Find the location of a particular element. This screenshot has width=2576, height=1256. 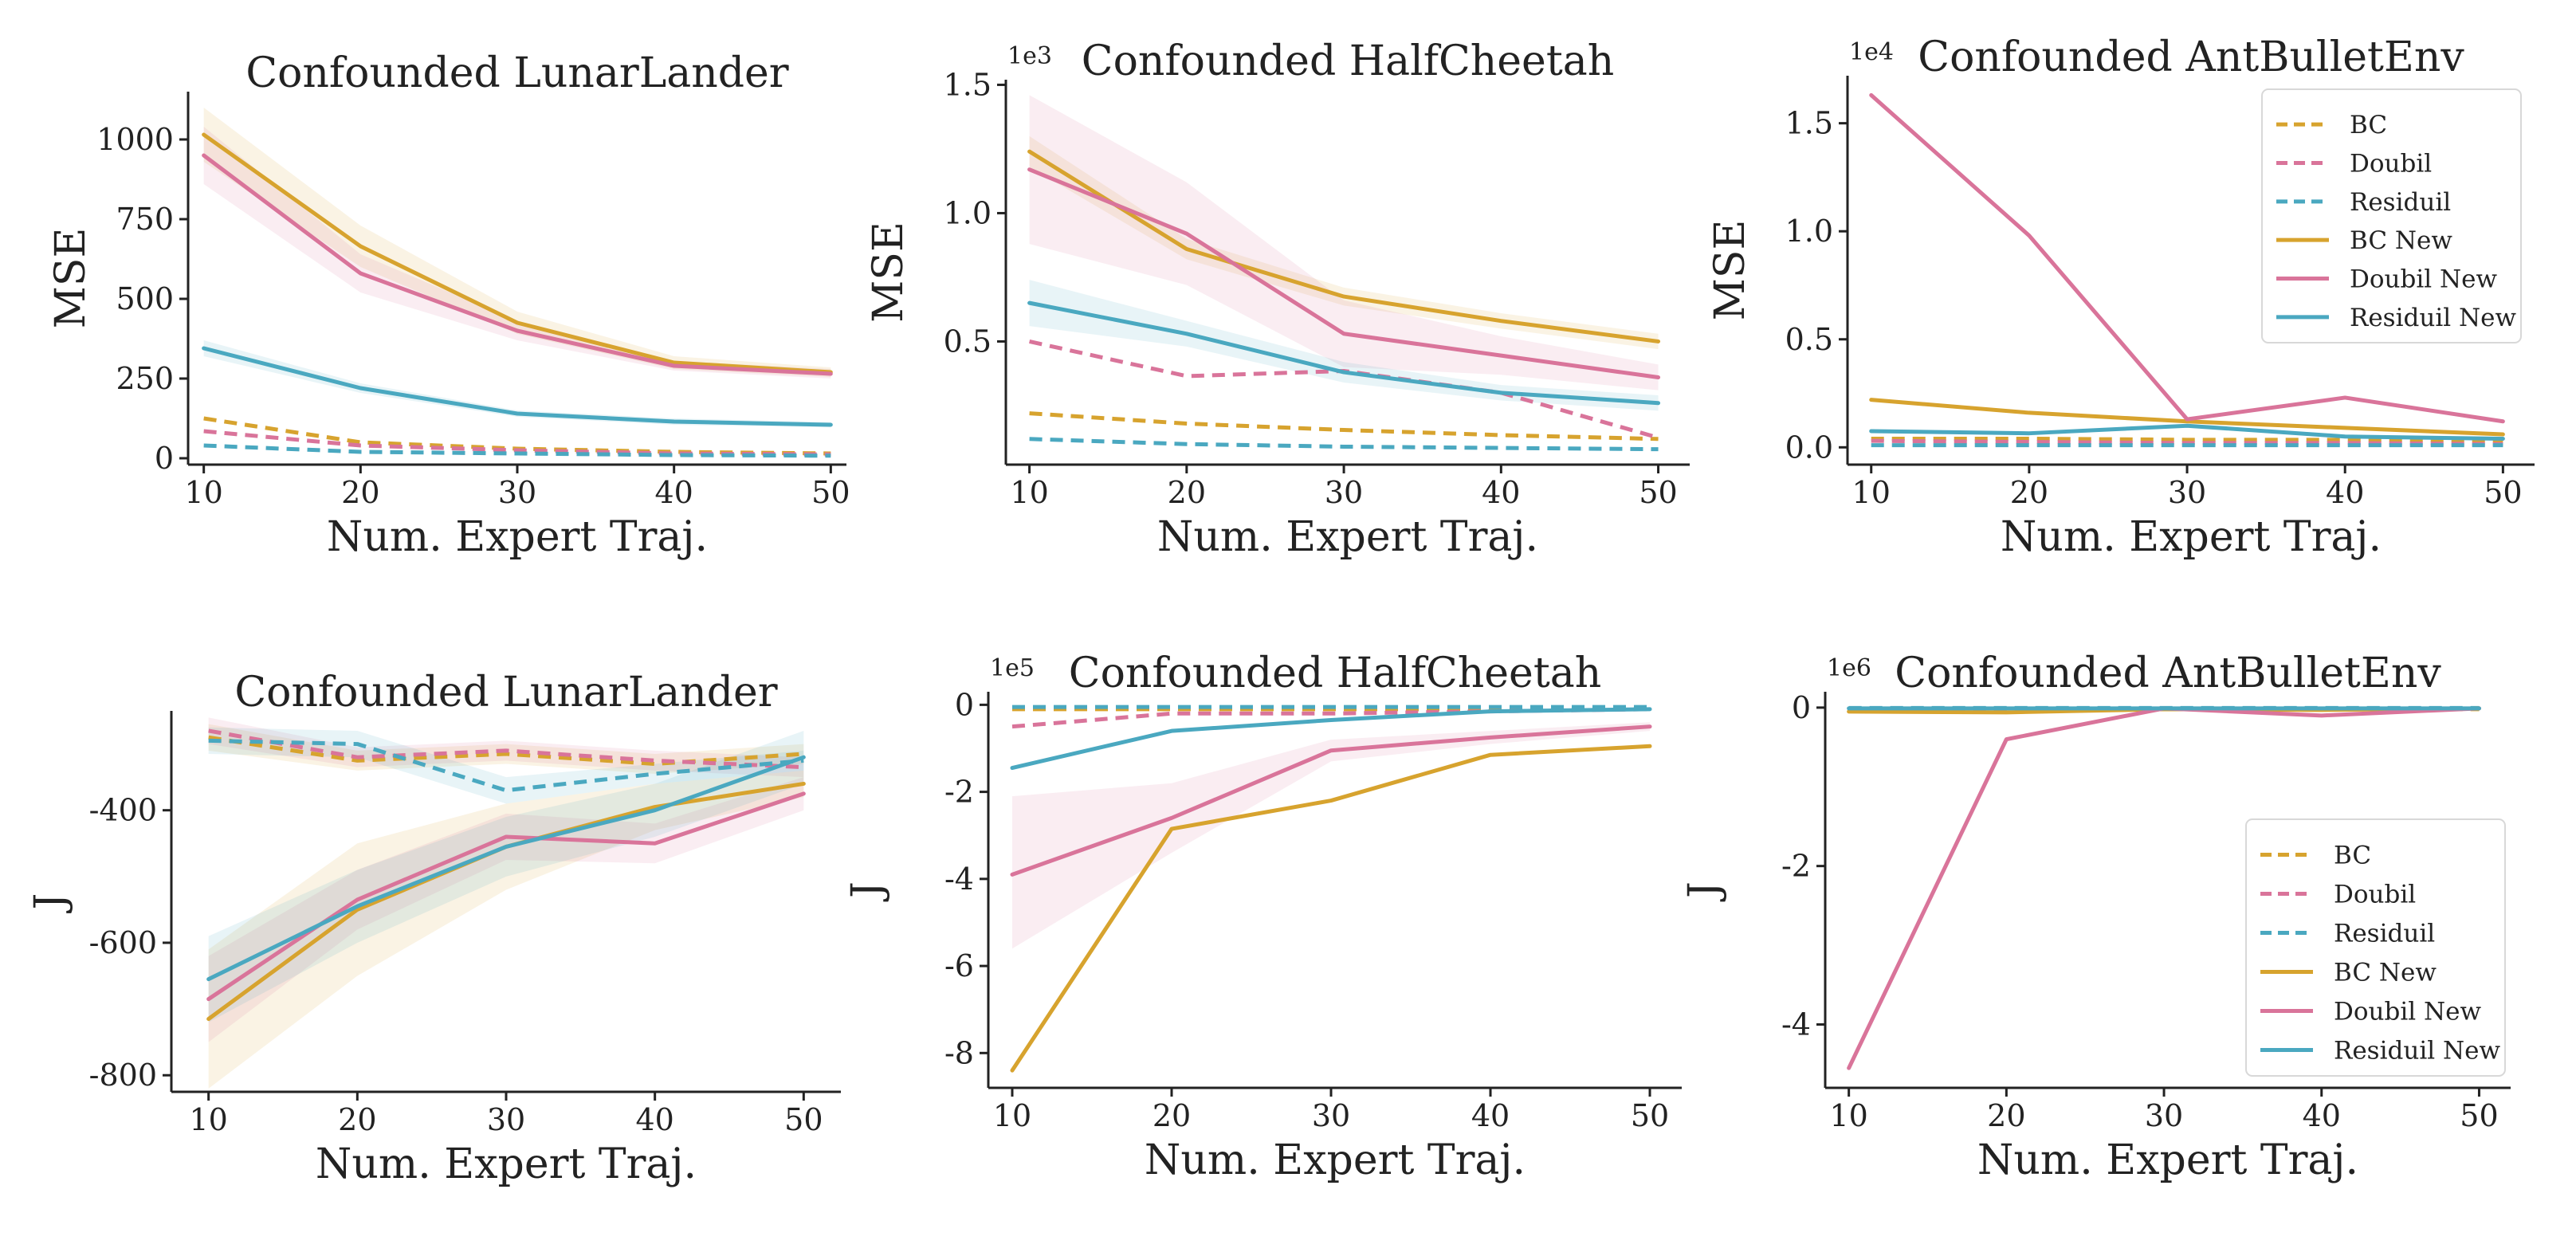

y-tick-label: 0.0 is located at coordinates (1809, 447).